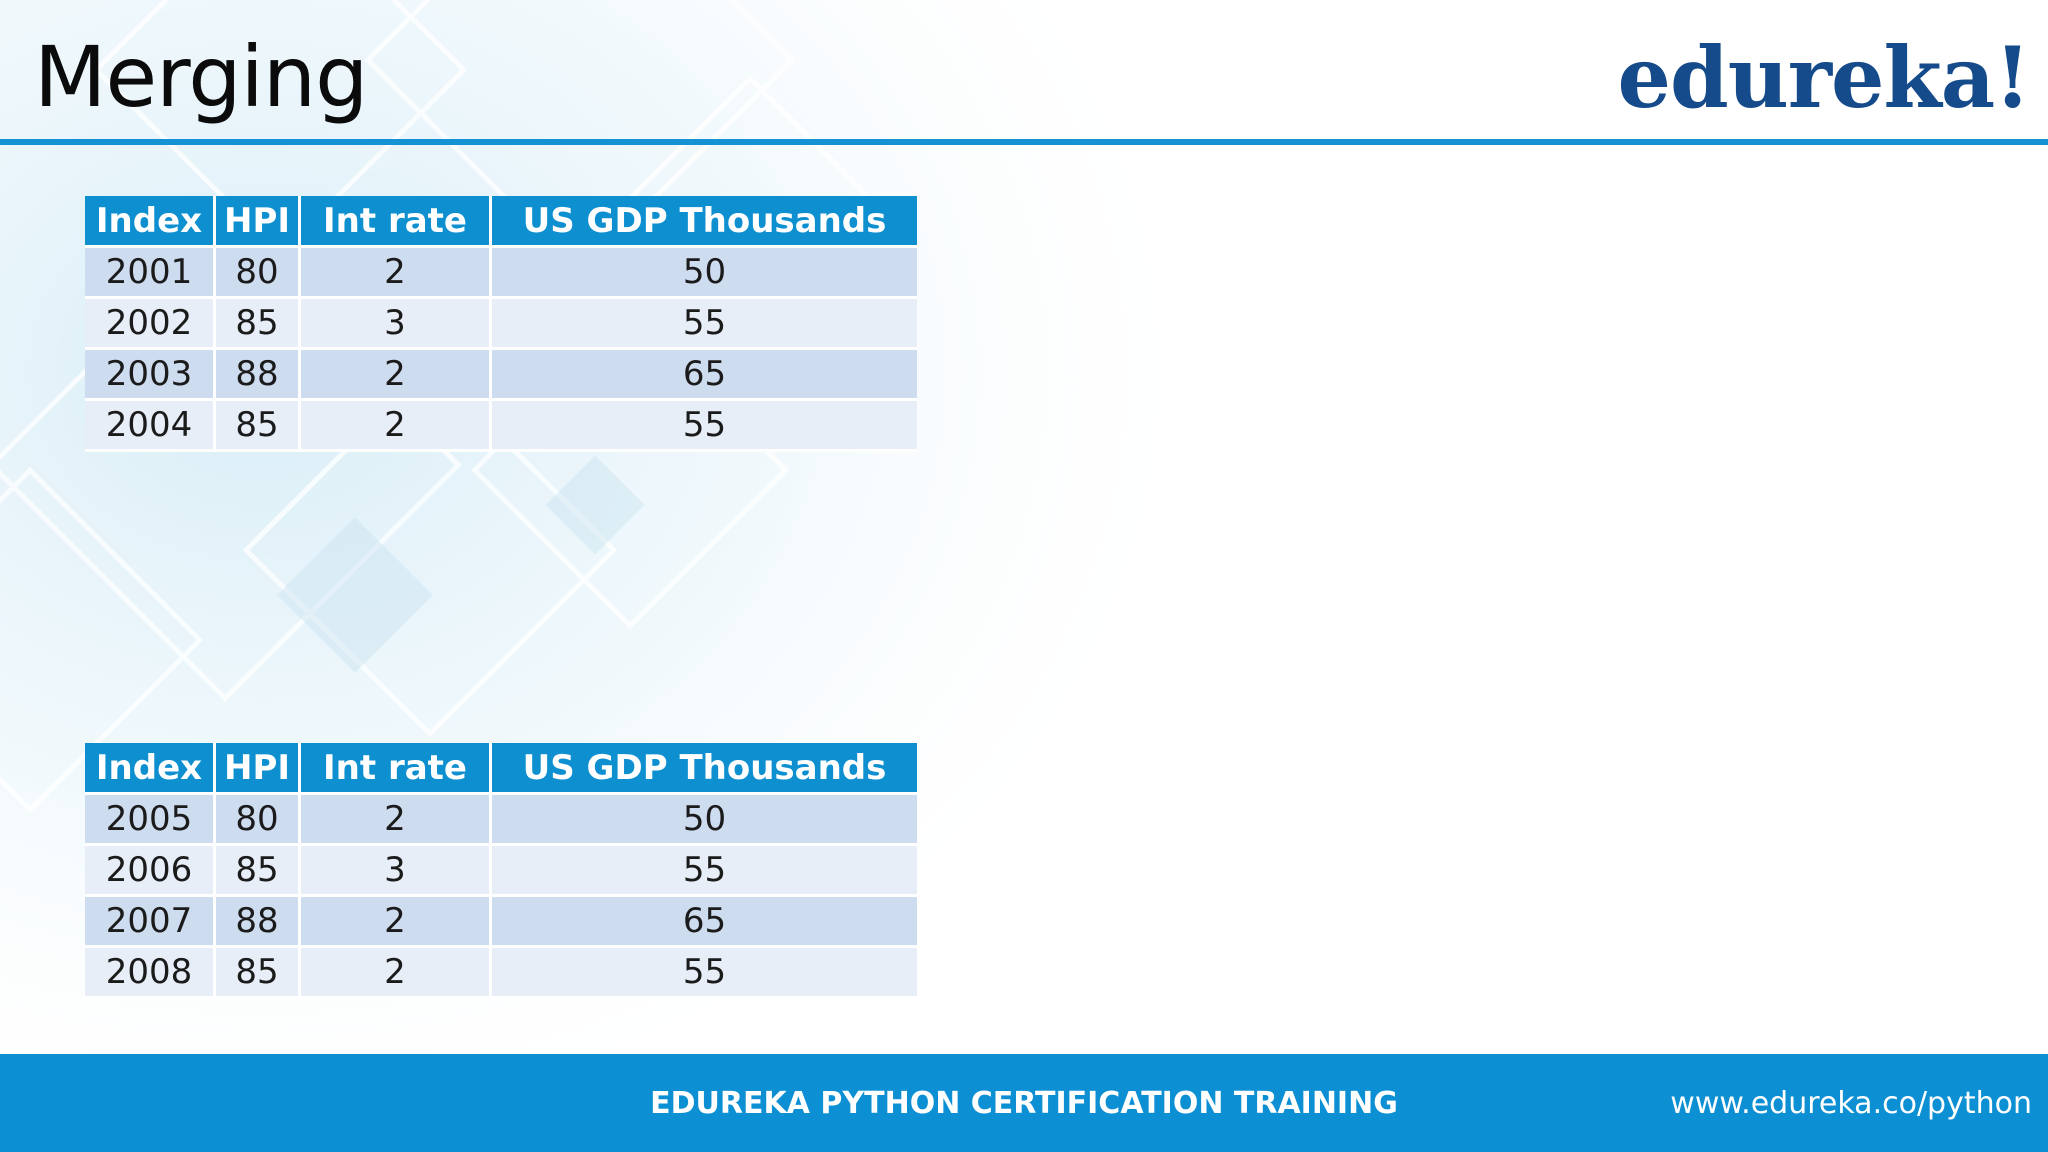 This screenshot has height=1152, width=2048. I want to click on table-row: 2001 80 2 50, so click(501, 272).